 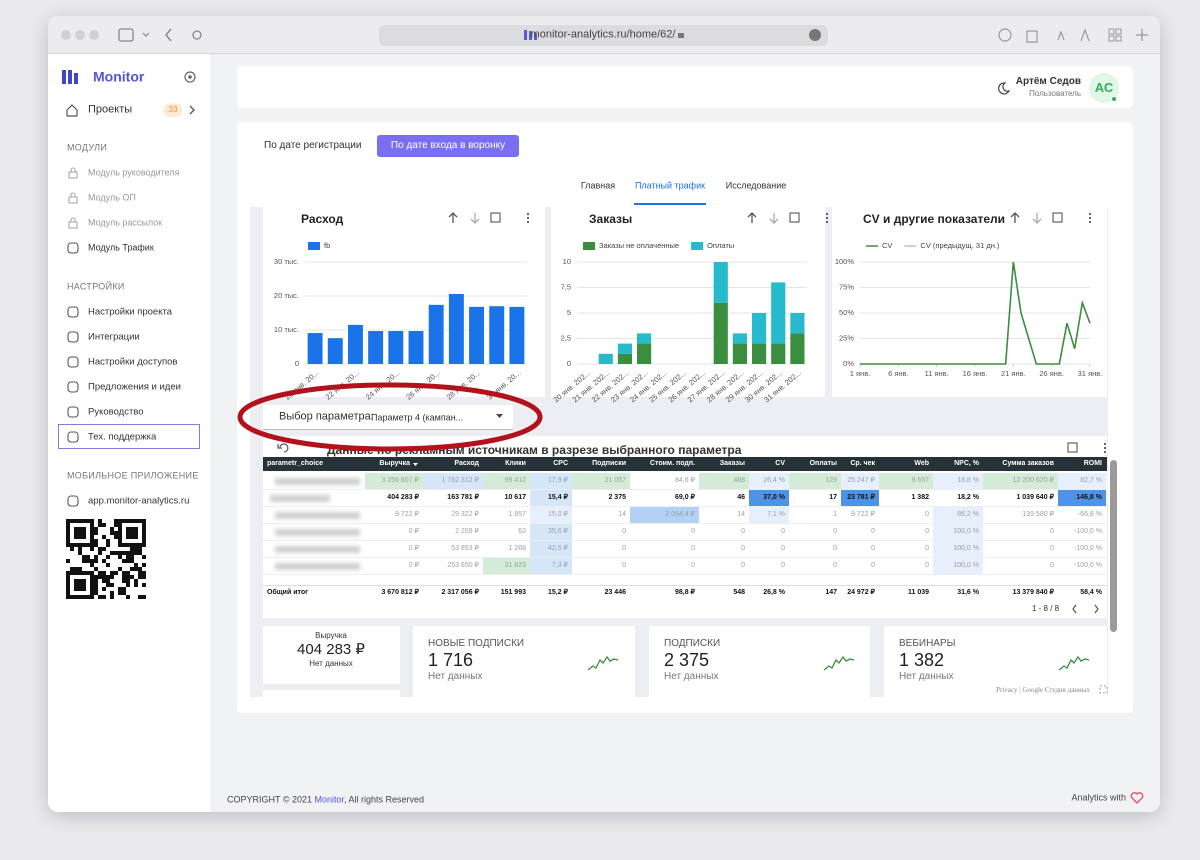 I want to click on menu-icon, so click(x=73, y=173).